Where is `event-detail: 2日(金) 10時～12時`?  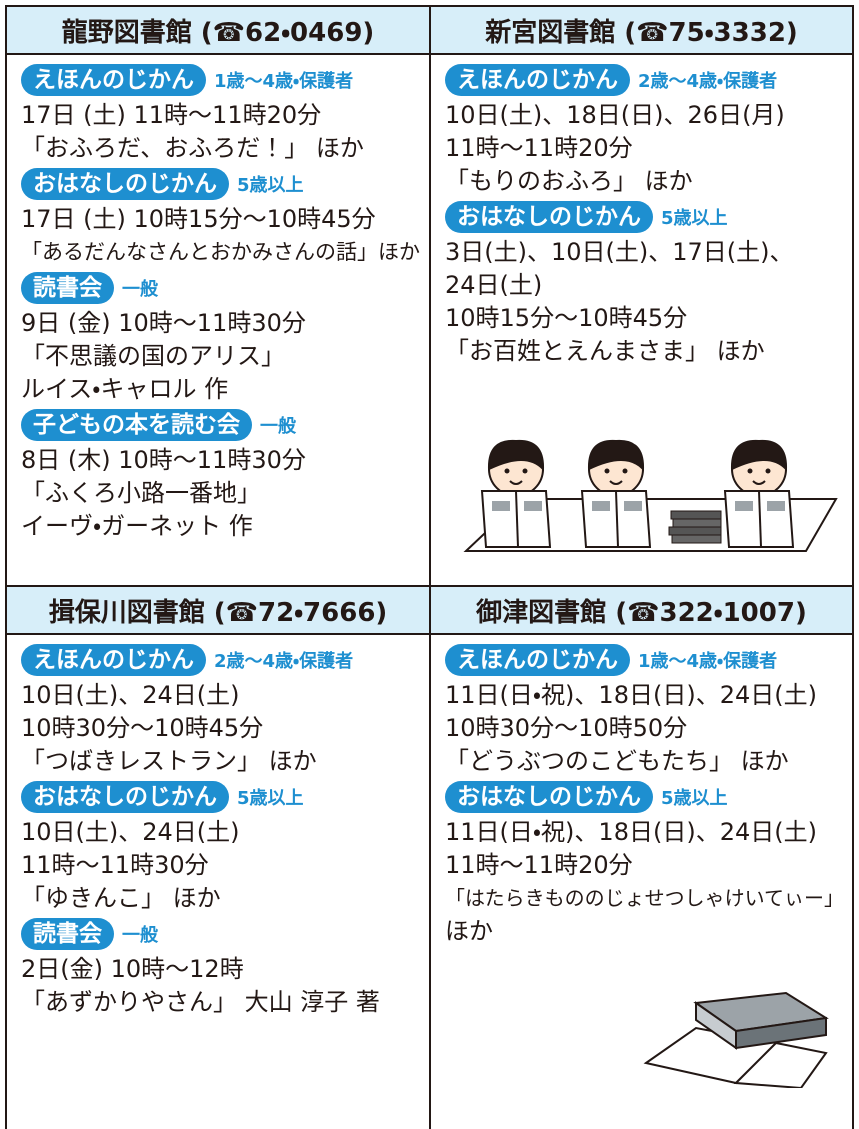
event-detail: 2日(金) 10時～12時 is located at coordinates (132, 969).